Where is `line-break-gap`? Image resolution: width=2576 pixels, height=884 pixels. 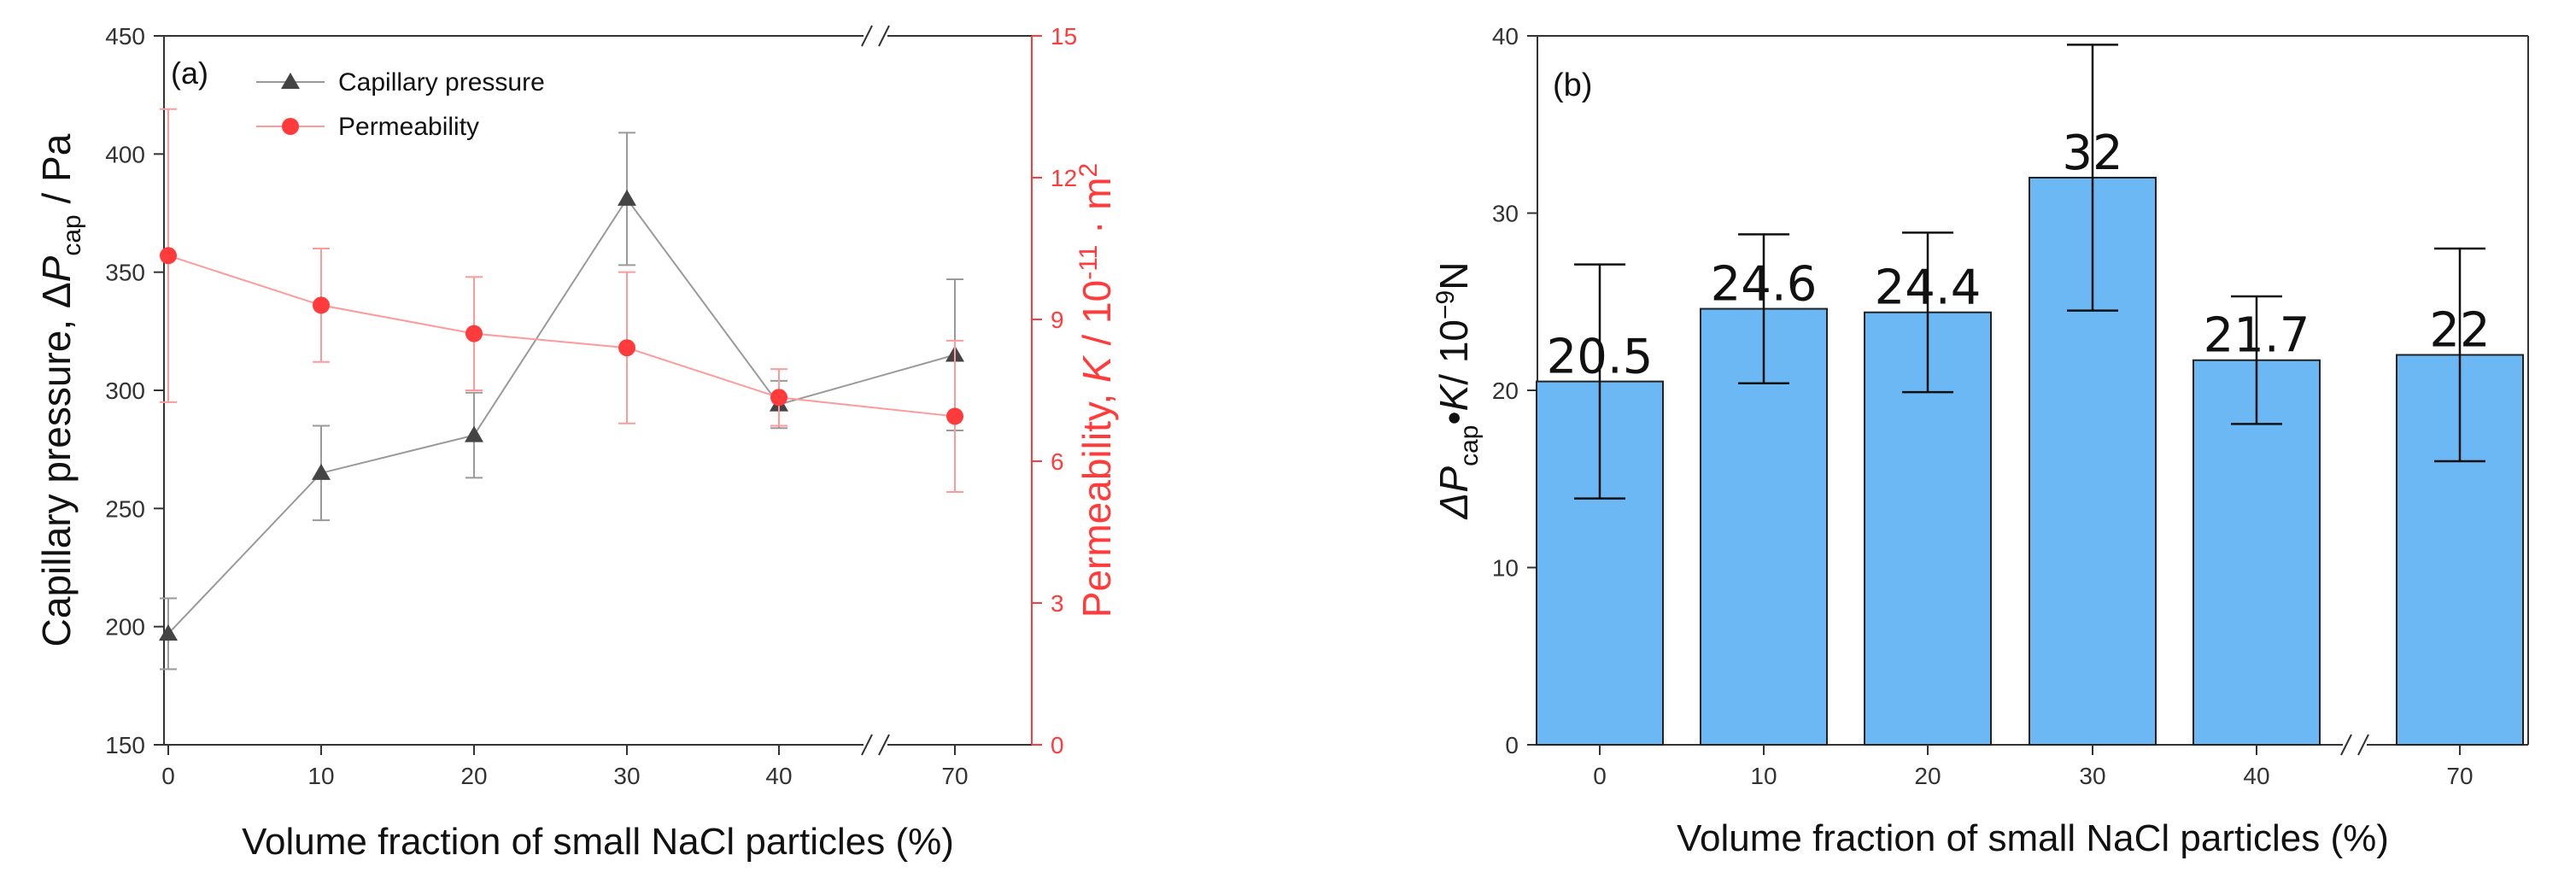 line-break-gap is located at coordinates (875, 483).